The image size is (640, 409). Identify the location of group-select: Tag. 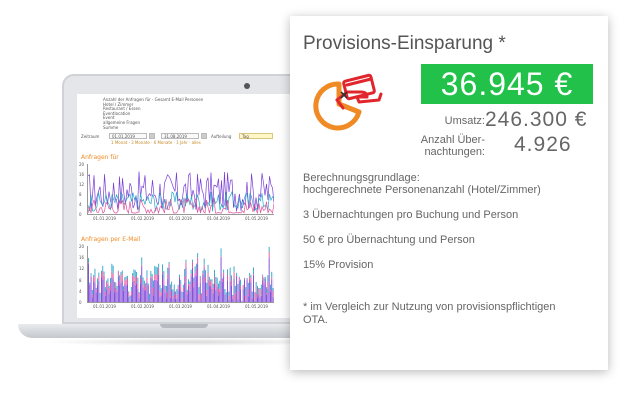
(256, 136).